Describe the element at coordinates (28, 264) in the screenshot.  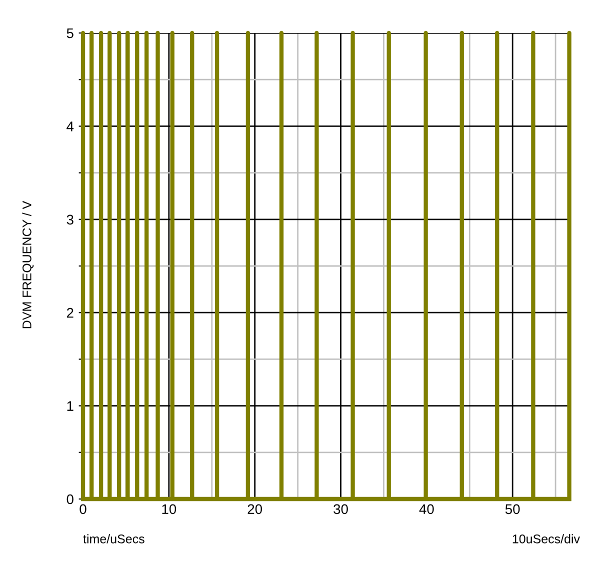
I see `y-axis-title: DVM FREQUENCY / V` at that location.